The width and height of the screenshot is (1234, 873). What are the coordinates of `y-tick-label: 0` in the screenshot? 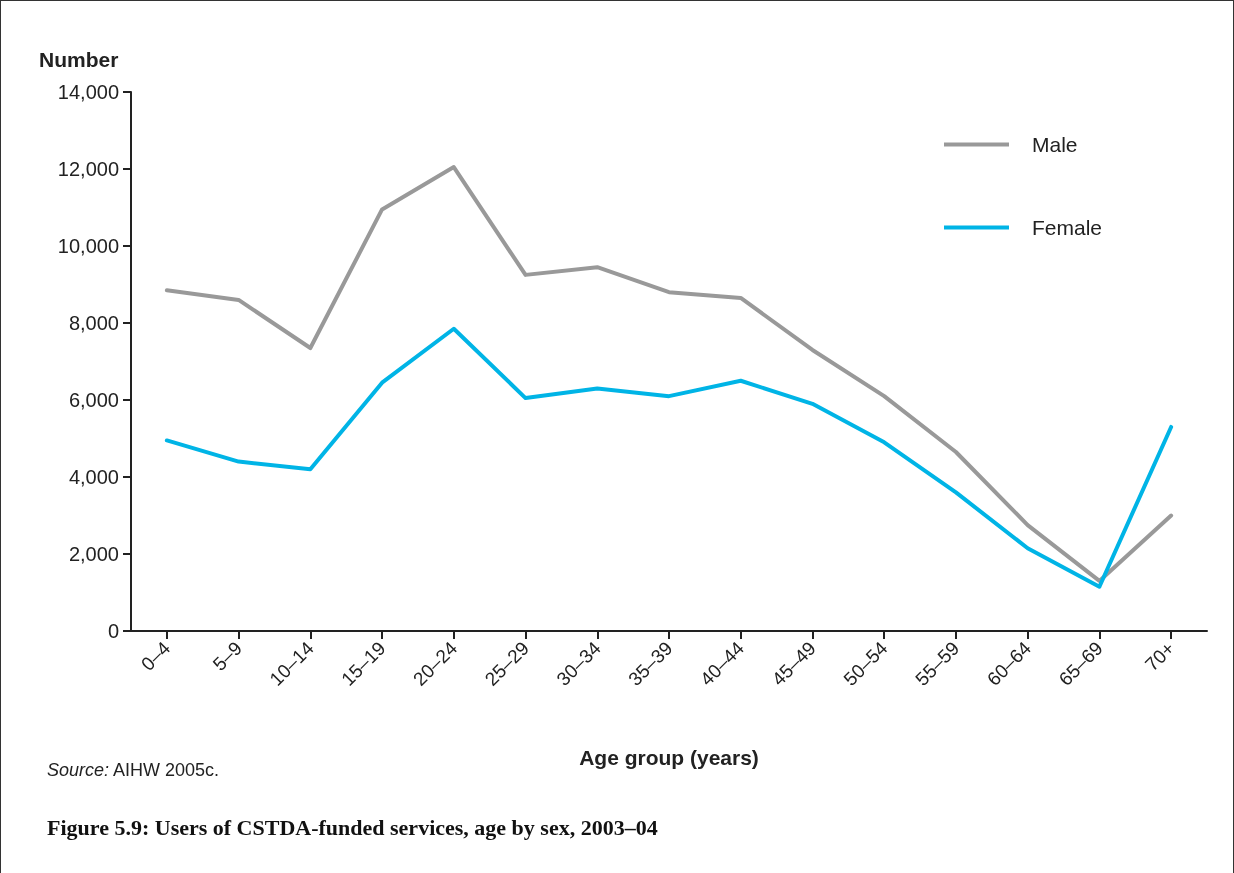 It's located at (113, 631).